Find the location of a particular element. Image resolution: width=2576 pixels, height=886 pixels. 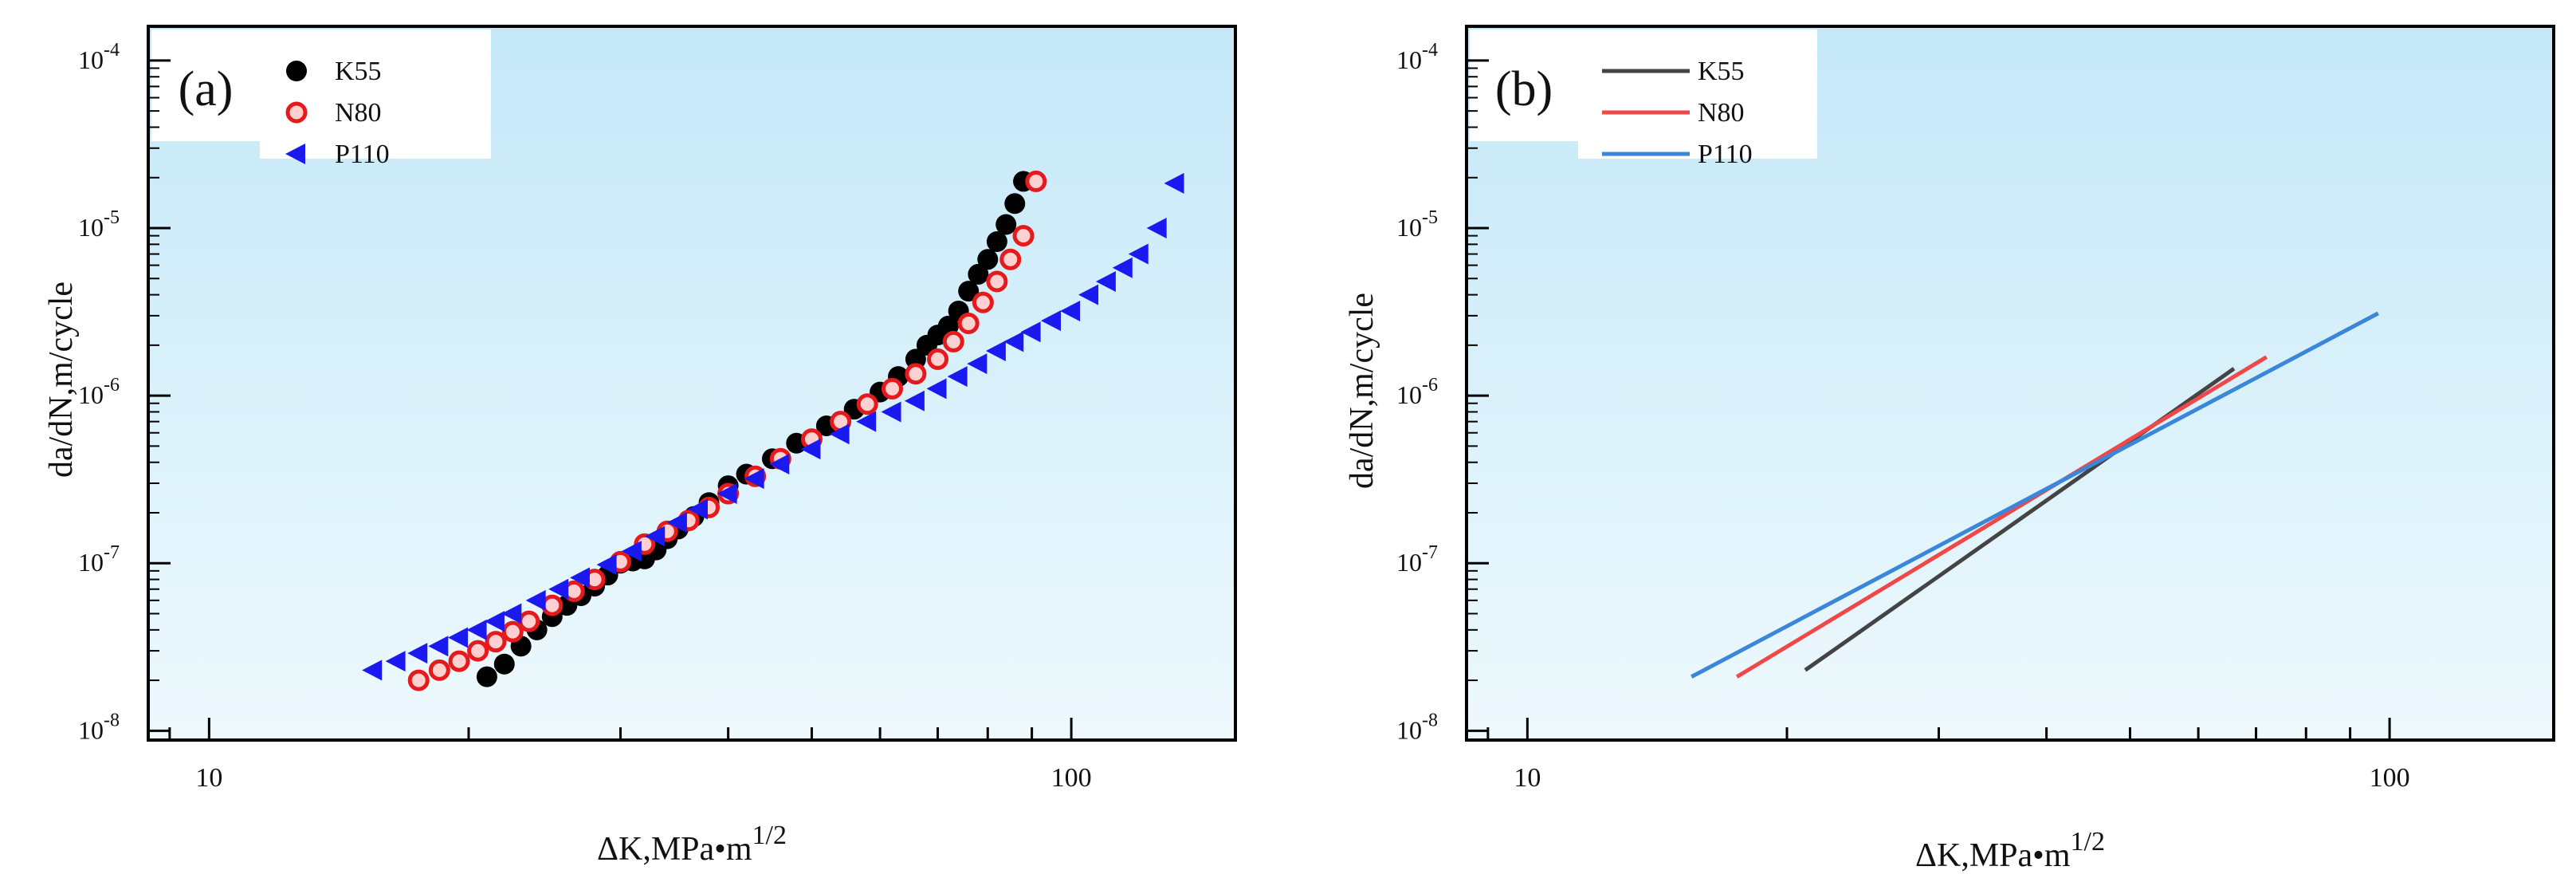

panel-label: (b) is located at coordinates (1524, 89).